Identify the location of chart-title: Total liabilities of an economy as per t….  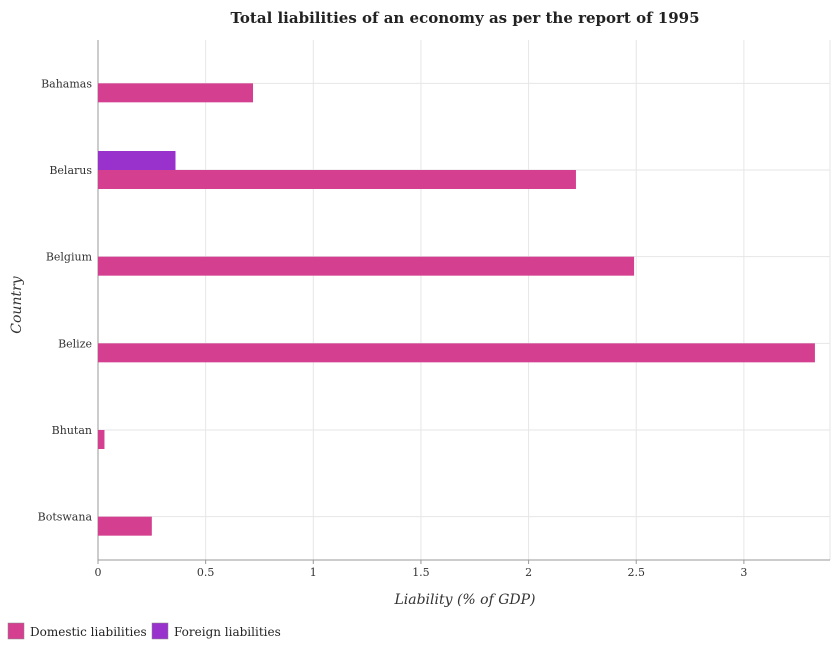
(464, 18).